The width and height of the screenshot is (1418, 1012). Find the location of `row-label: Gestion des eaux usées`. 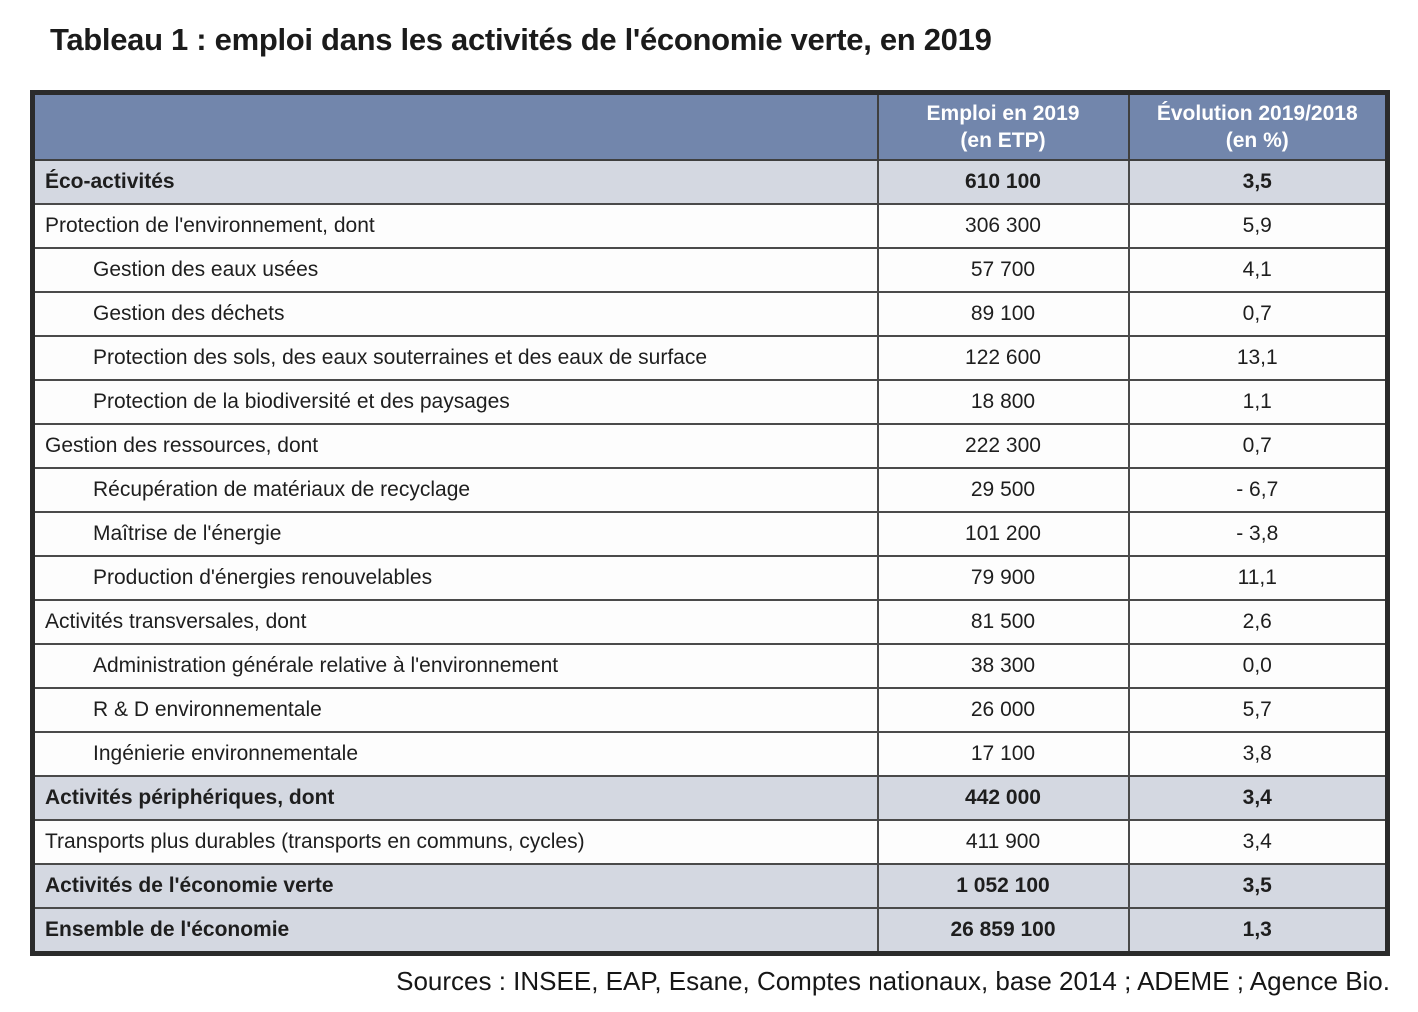

row-label: Gestion des eaux usées is located at coordinates (455, 270).